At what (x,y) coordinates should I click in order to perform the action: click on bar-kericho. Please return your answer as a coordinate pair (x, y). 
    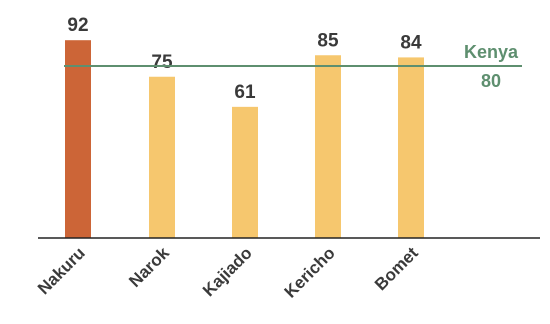
    Looking at the image, I should click on (328, 146).